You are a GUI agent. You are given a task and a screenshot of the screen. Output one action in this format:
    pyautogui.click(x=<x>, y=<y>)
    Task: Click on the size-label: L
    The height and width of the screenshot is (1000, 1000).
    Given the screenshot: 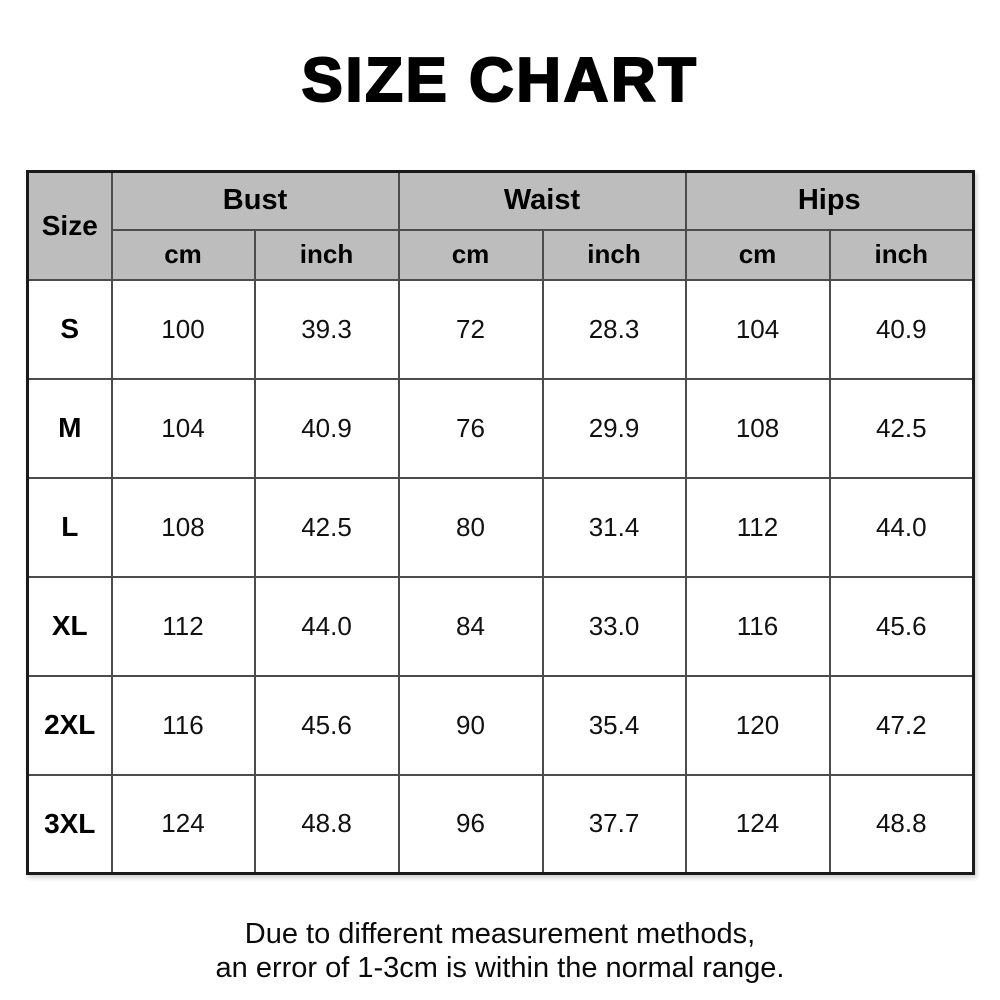 What is the action you would take?
    pyautogui.click(x=69, y=527)
    